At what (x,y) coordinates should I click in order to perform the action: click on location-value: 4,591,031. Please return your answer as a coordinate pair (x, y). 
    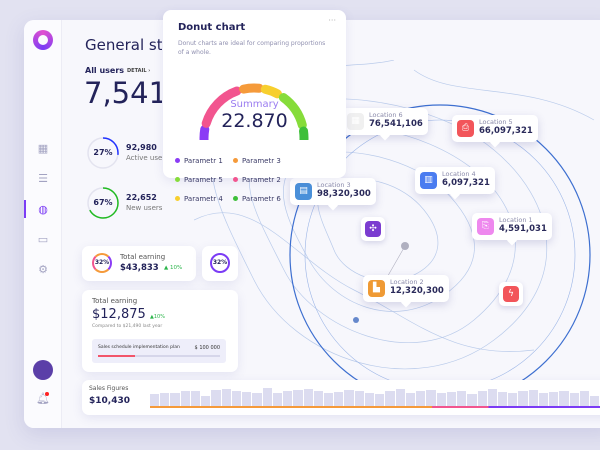
    Looking at the image, I should click on (523, 229).